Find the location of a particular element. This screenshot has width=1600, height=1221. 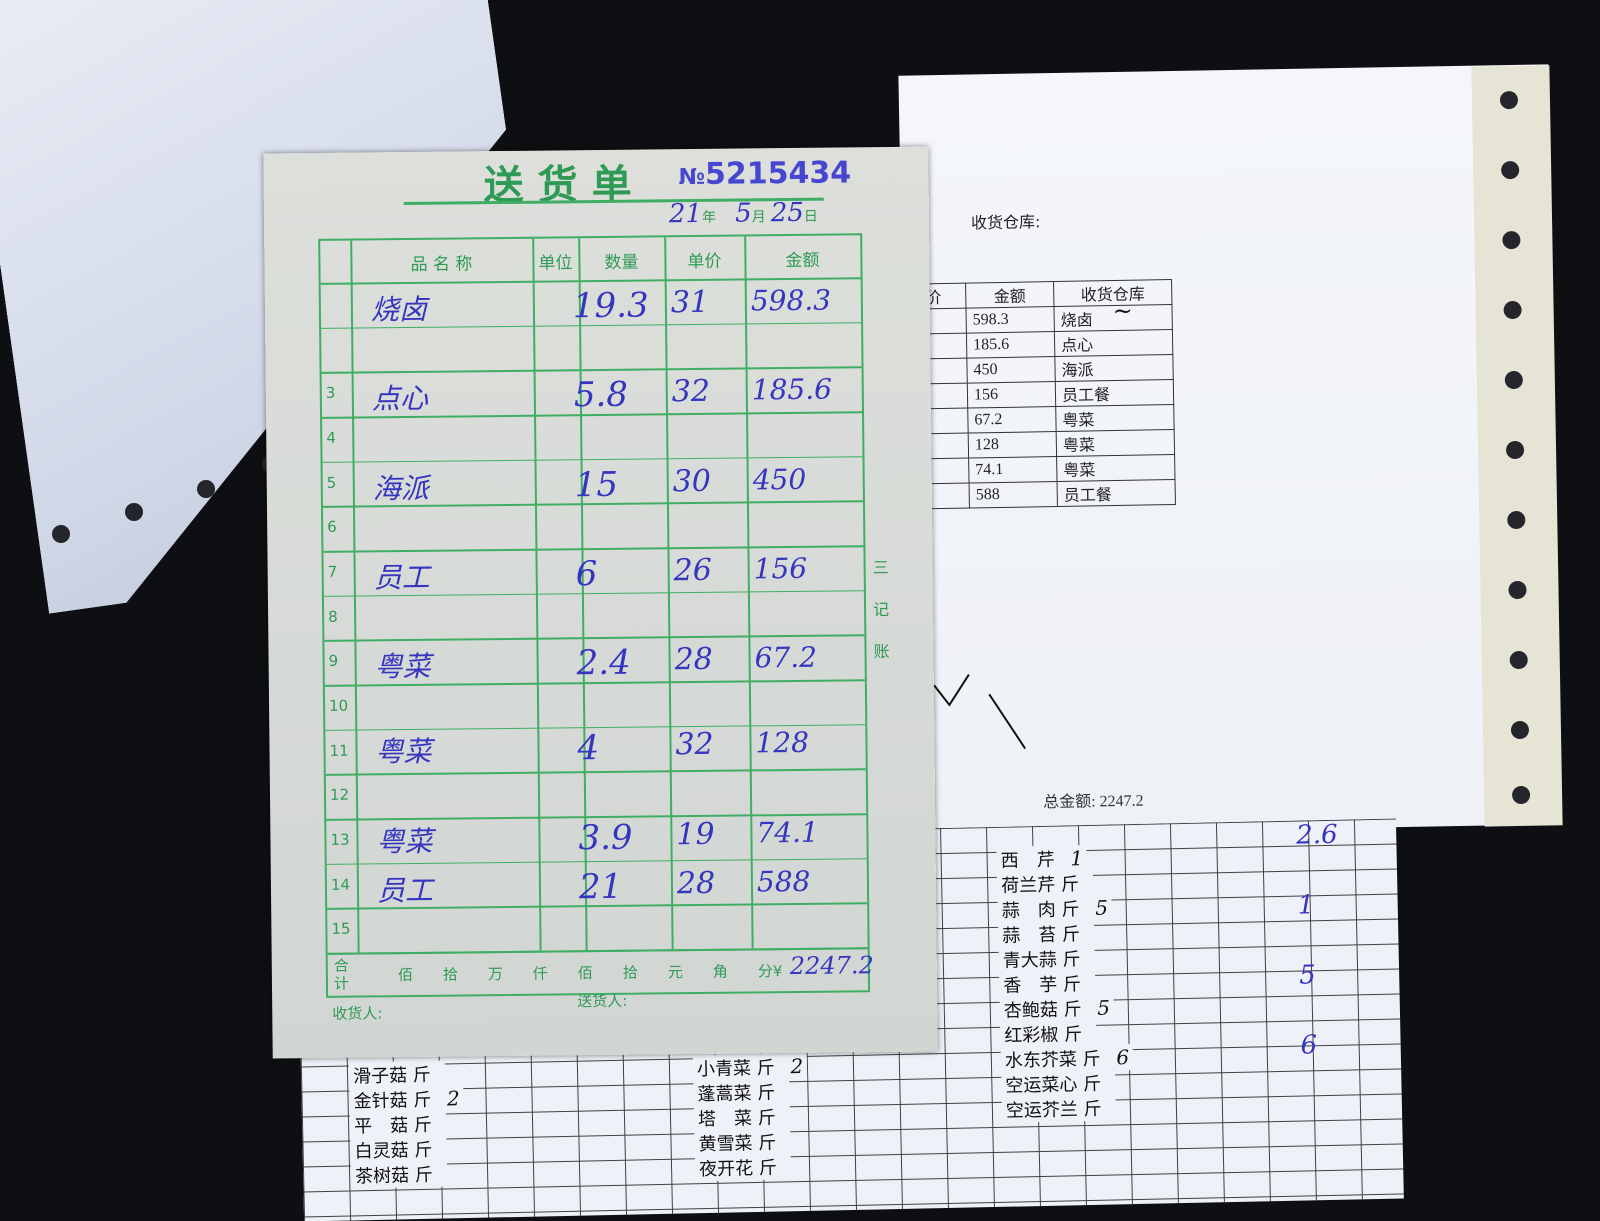

row-number: 12 is located at coordinates (339, 795).